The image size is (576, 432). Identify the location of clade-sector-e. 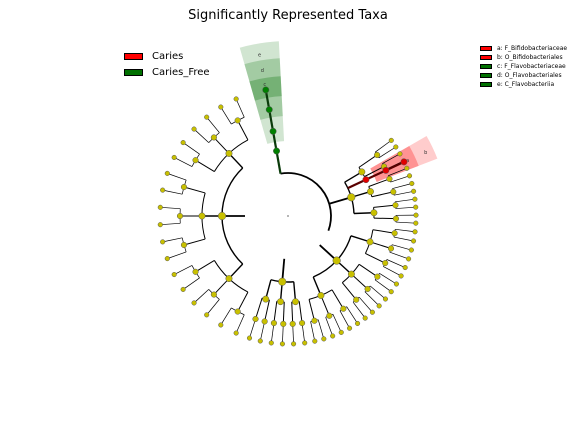
(262, 92).